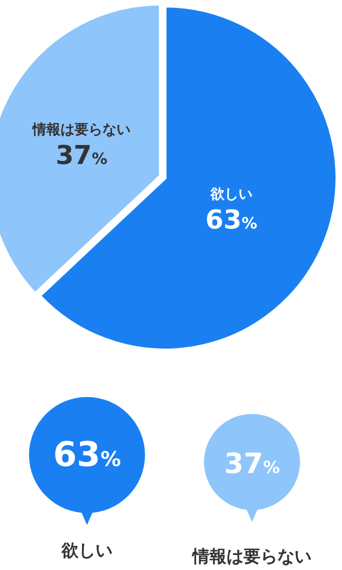 This screenshot has height=570, width=342. What do you see at coordinates (80, 130) in the screenshot?
I see `slice-label: 情報は要らない` at bounding box center [80, 130].